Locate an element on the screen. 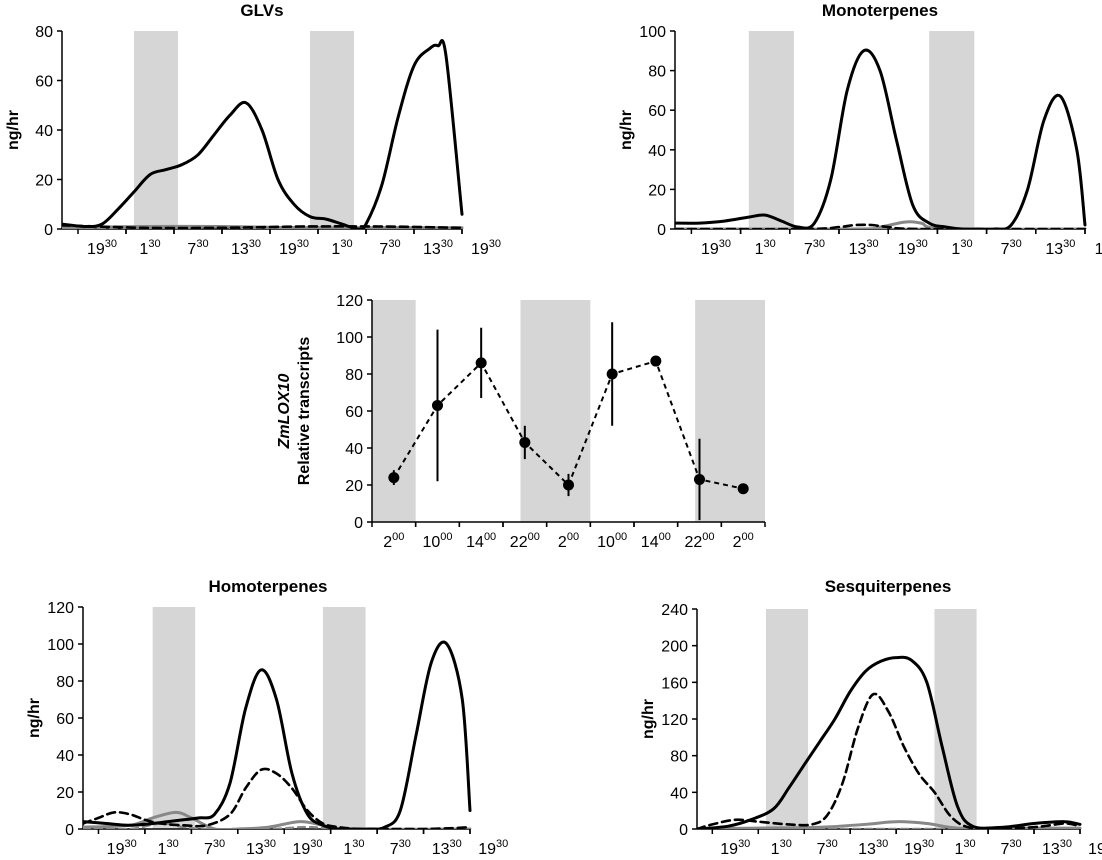 This screenshot has width=1102, height=860. x-tick-hour: 22 is located at coordinates (693, 542).